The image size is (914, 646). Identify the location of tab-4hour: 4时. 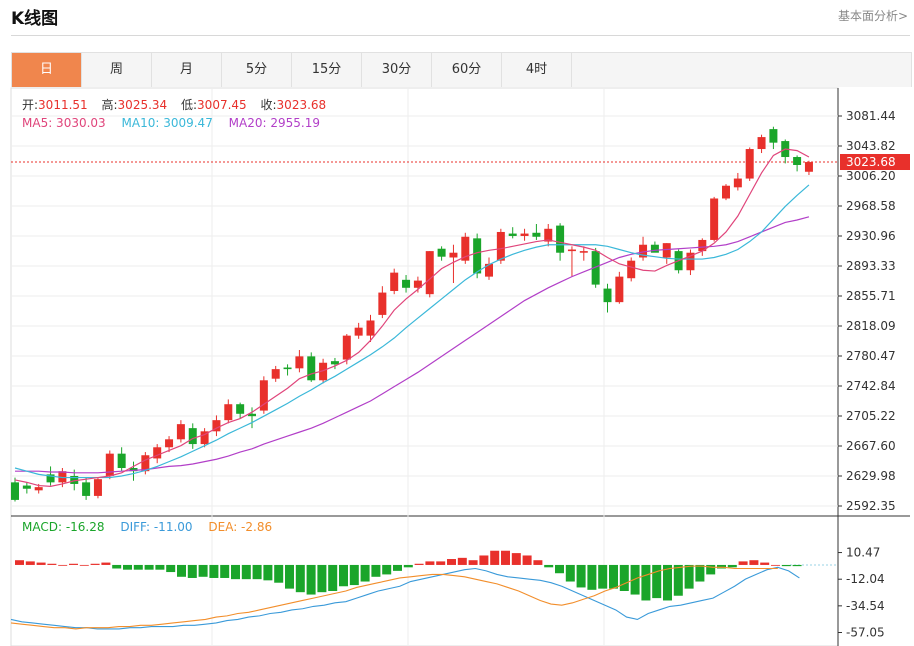
(537, 70).